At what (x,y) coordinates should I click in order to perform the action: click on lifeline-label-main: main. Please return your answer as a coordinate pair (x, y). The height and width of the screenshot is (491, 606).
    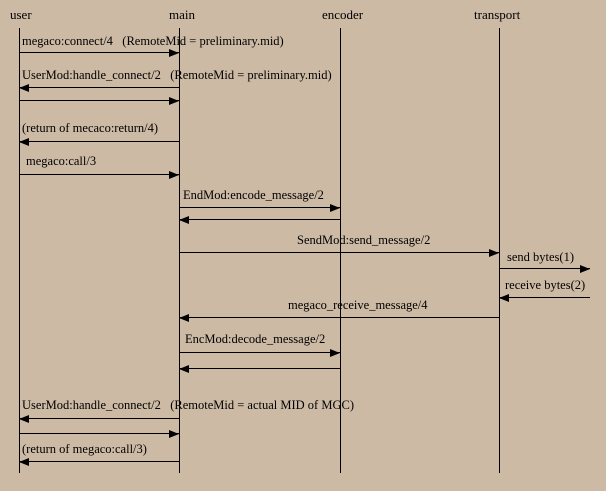
    Looking at the image, I should click on (182, 14).